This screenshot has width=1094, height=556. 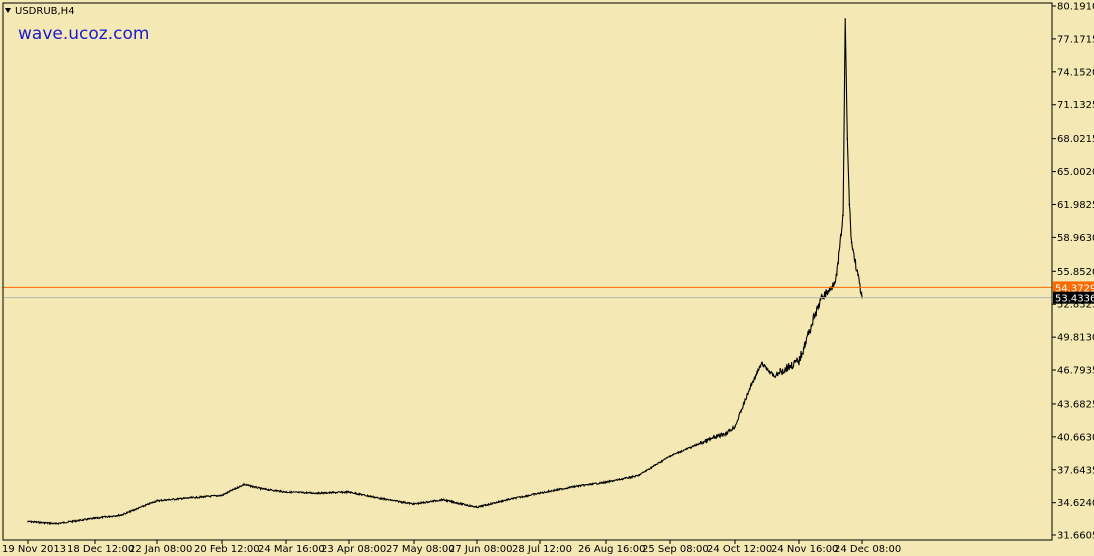 I want to click on y-tick-label: 71.1325, so click(x=1075, y=105).